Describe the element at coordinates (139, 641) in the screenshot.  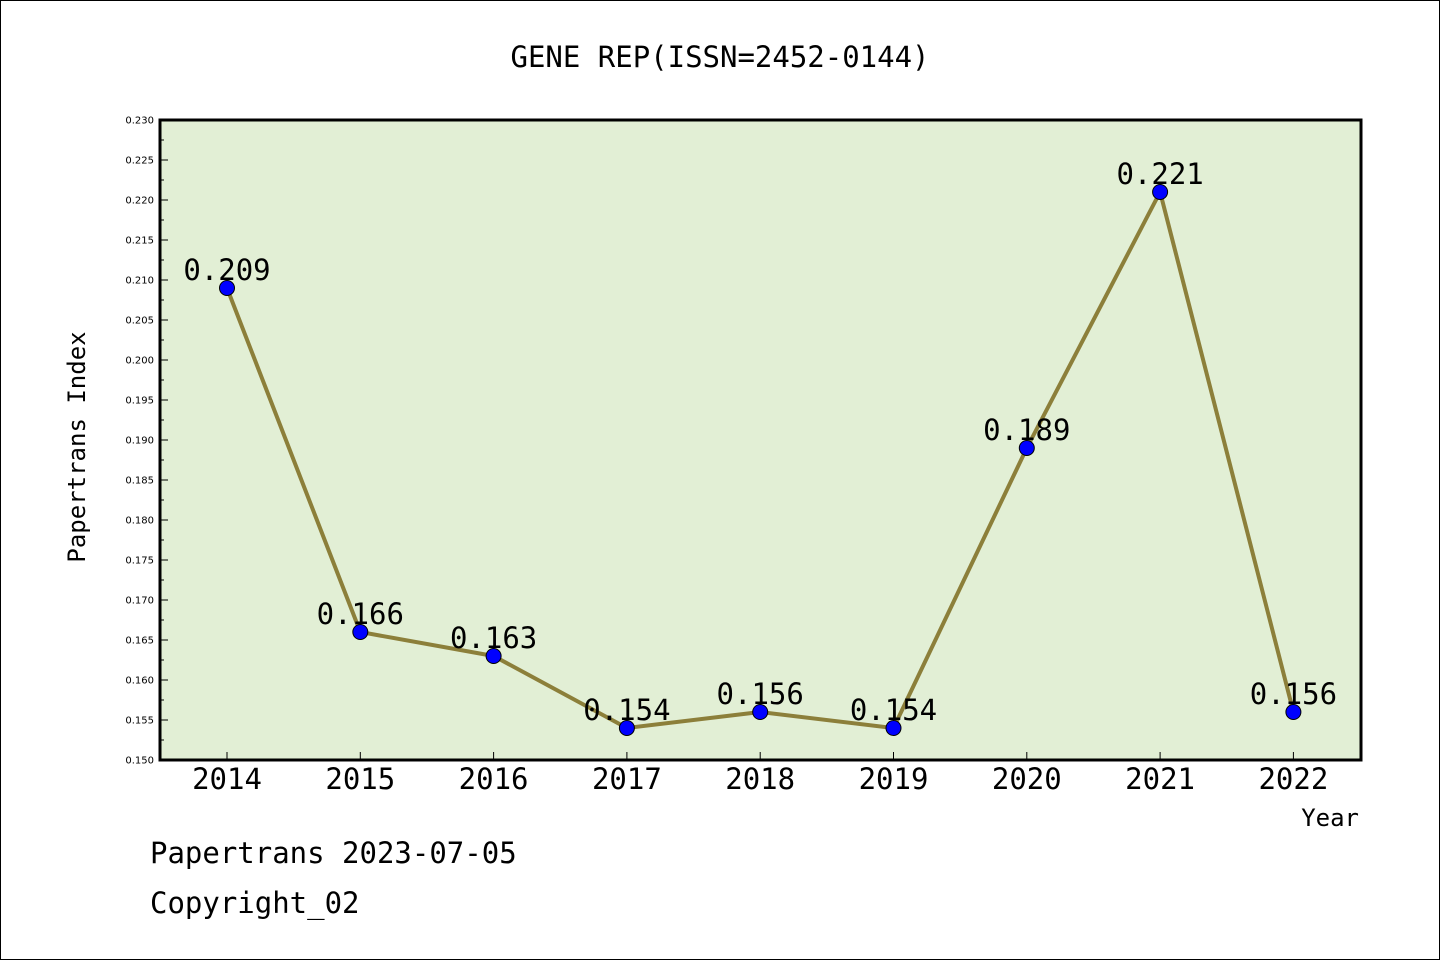
I see `y-tick-label: 0.165` at that location.